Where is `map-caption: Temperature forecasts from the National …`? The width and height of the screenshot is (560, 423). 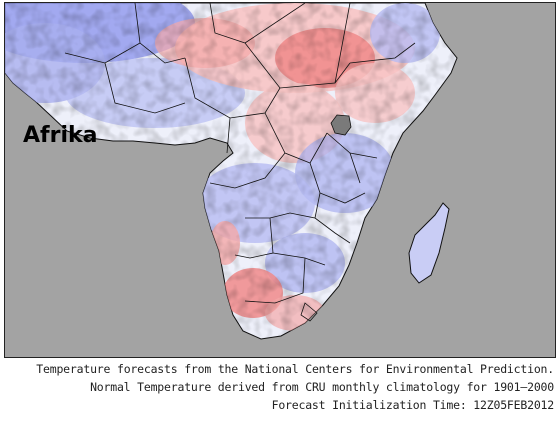
map-caption: Temperature forecasts from the National … is located at coordinates (295, 387).